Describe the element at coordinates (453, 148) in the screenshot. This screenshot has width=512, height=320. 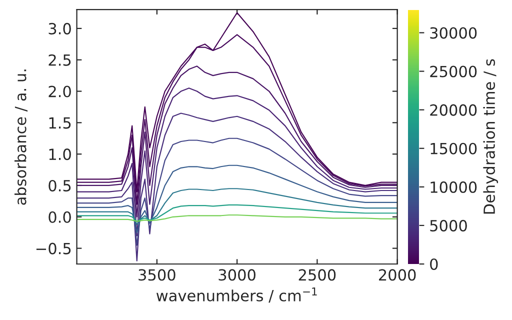
I see `color-bar-label: 15000` at that location.